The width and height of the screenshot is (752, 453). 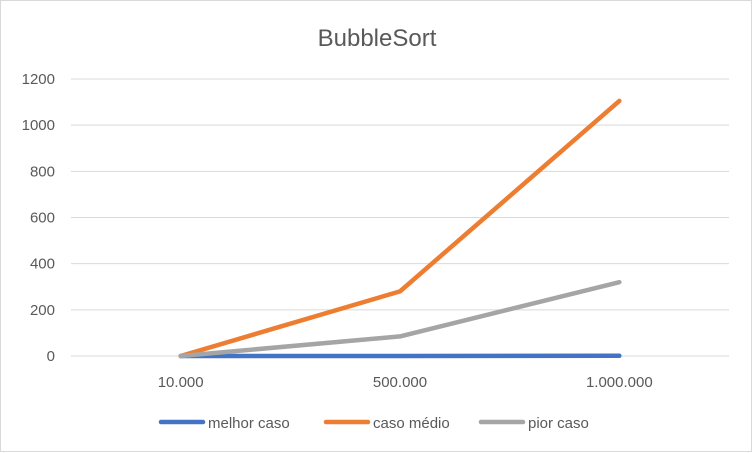 I want to click on x-axis-ticks: 10.000 500.000 1.000.000, so click(x=405, y=382).